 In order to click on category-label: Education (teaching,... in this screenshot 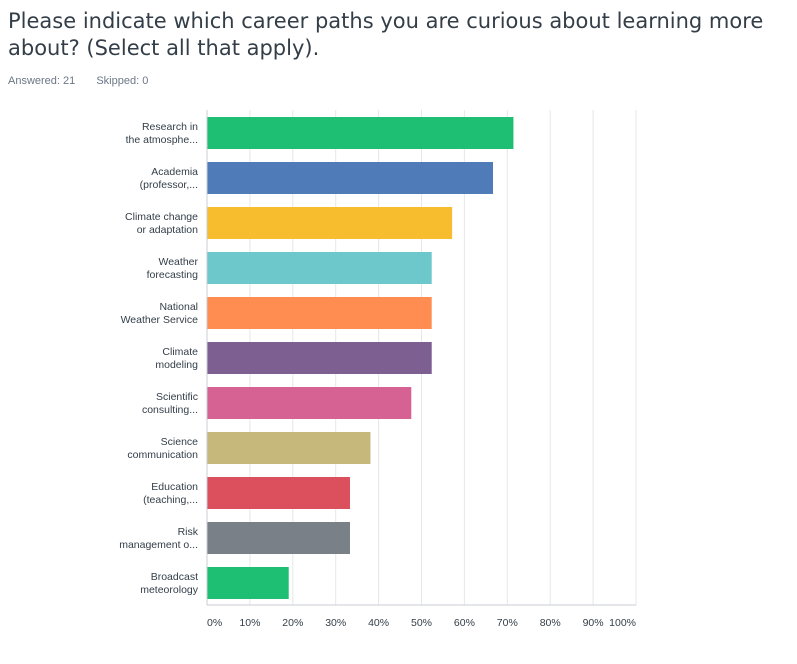, I will do `click(170, 493)`.